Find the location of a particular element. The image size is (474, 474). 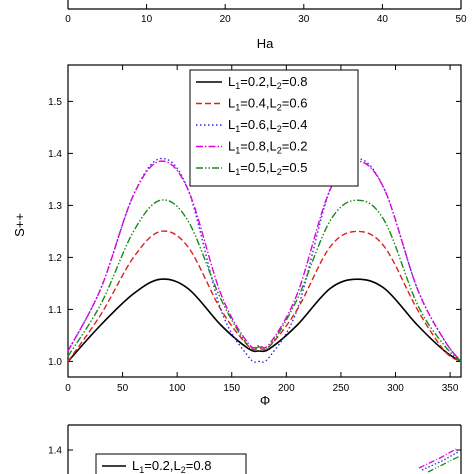

x-tick-label: 350 is located at coordinates (450, 388).